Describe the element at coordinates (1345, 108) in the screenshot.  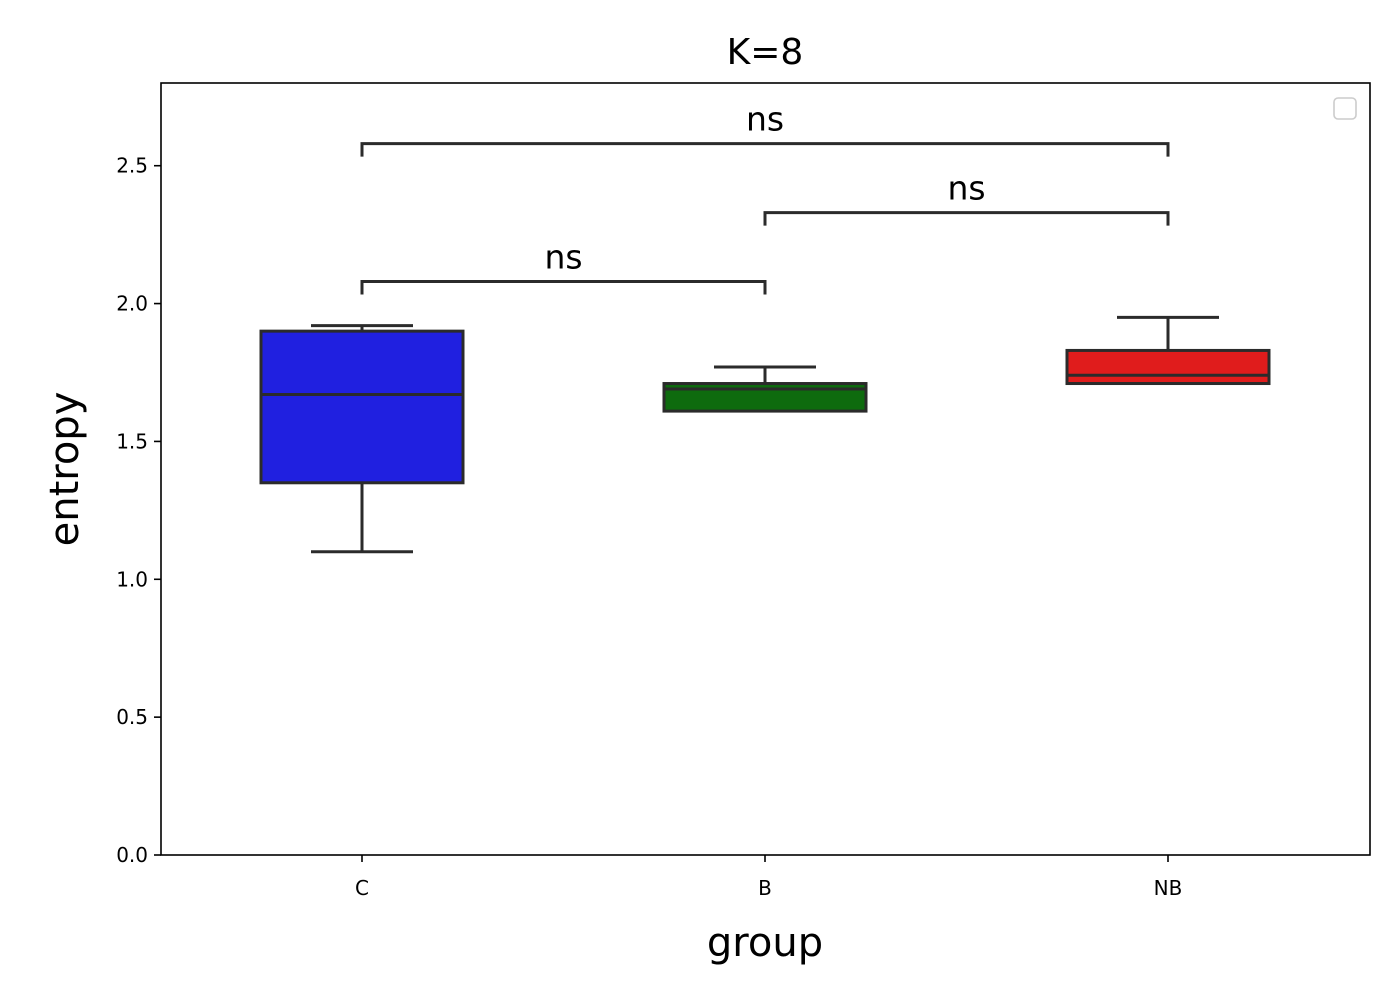
I see `legend-box` at that location.